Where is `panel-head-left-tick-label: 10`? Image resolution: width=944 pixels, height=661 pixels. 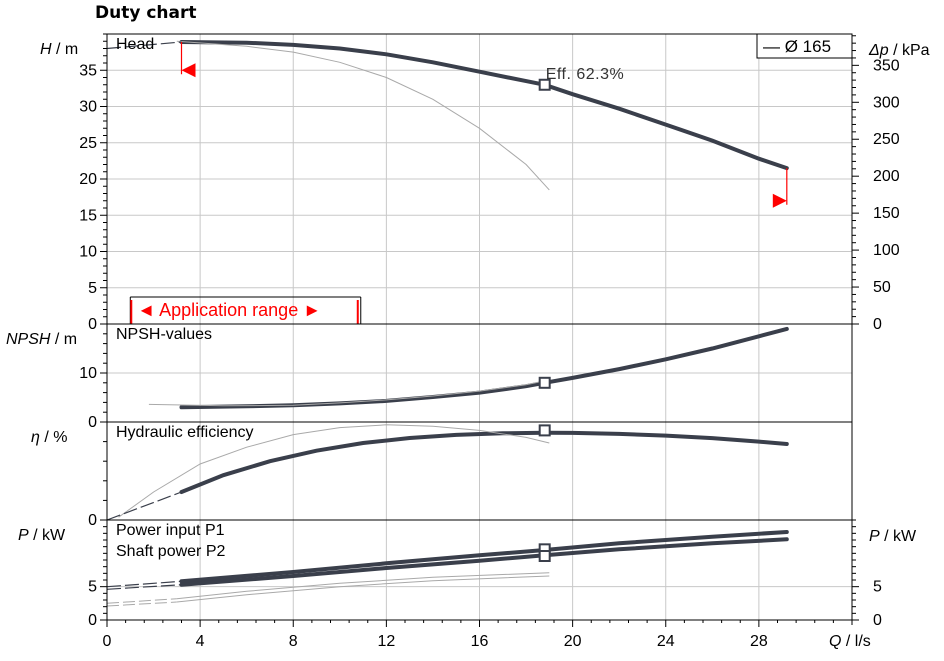
panel-head-left-tick-label: 10 is located at coordinates (88, 252).